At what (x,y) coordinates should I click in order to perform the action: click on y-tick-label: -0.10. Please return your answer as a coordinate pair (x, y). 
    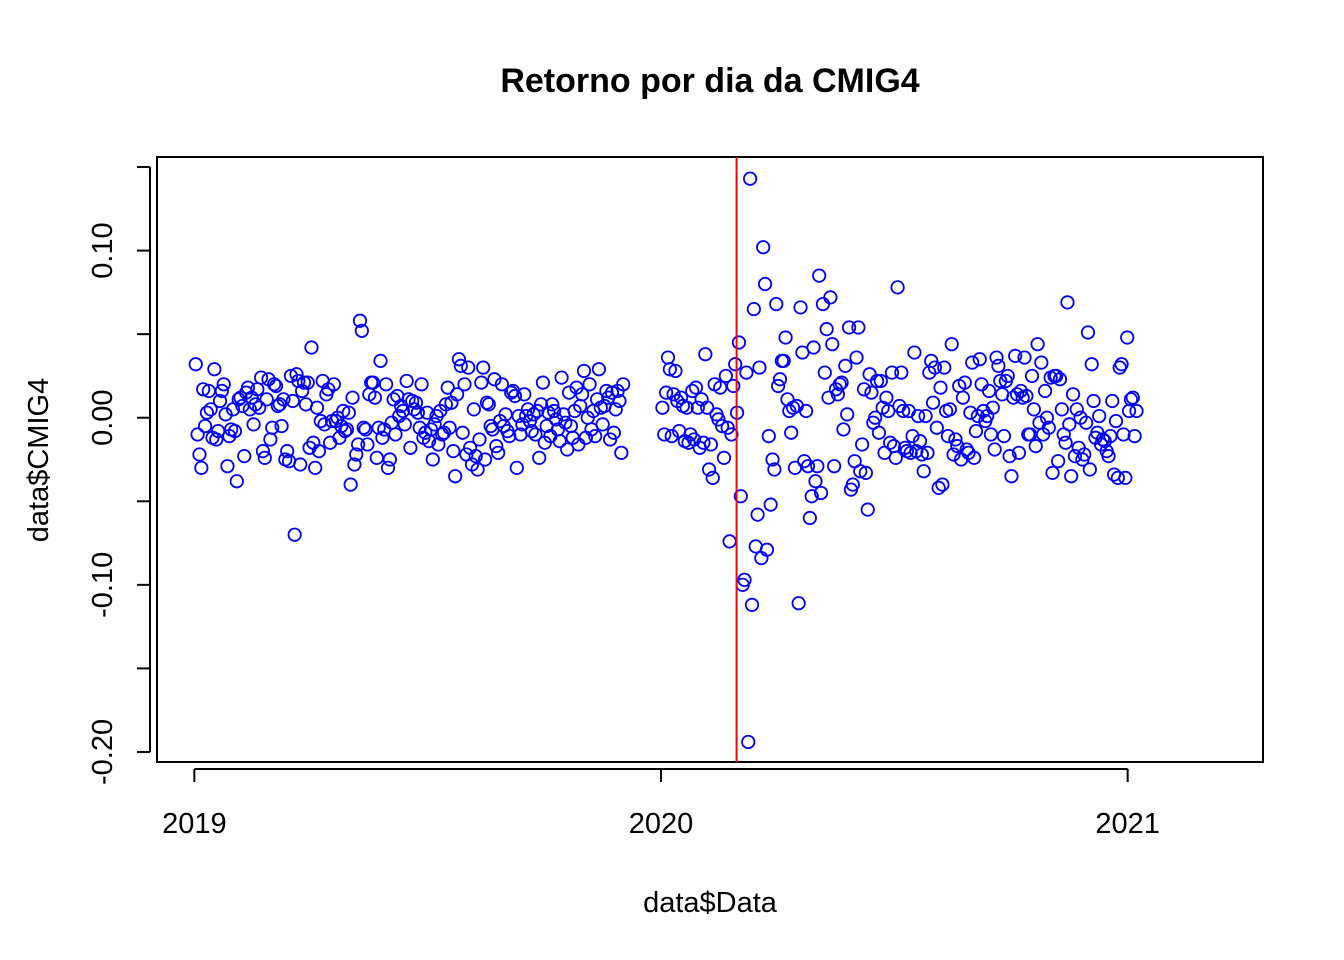
    Looking at the image, I should click on (103, 585).